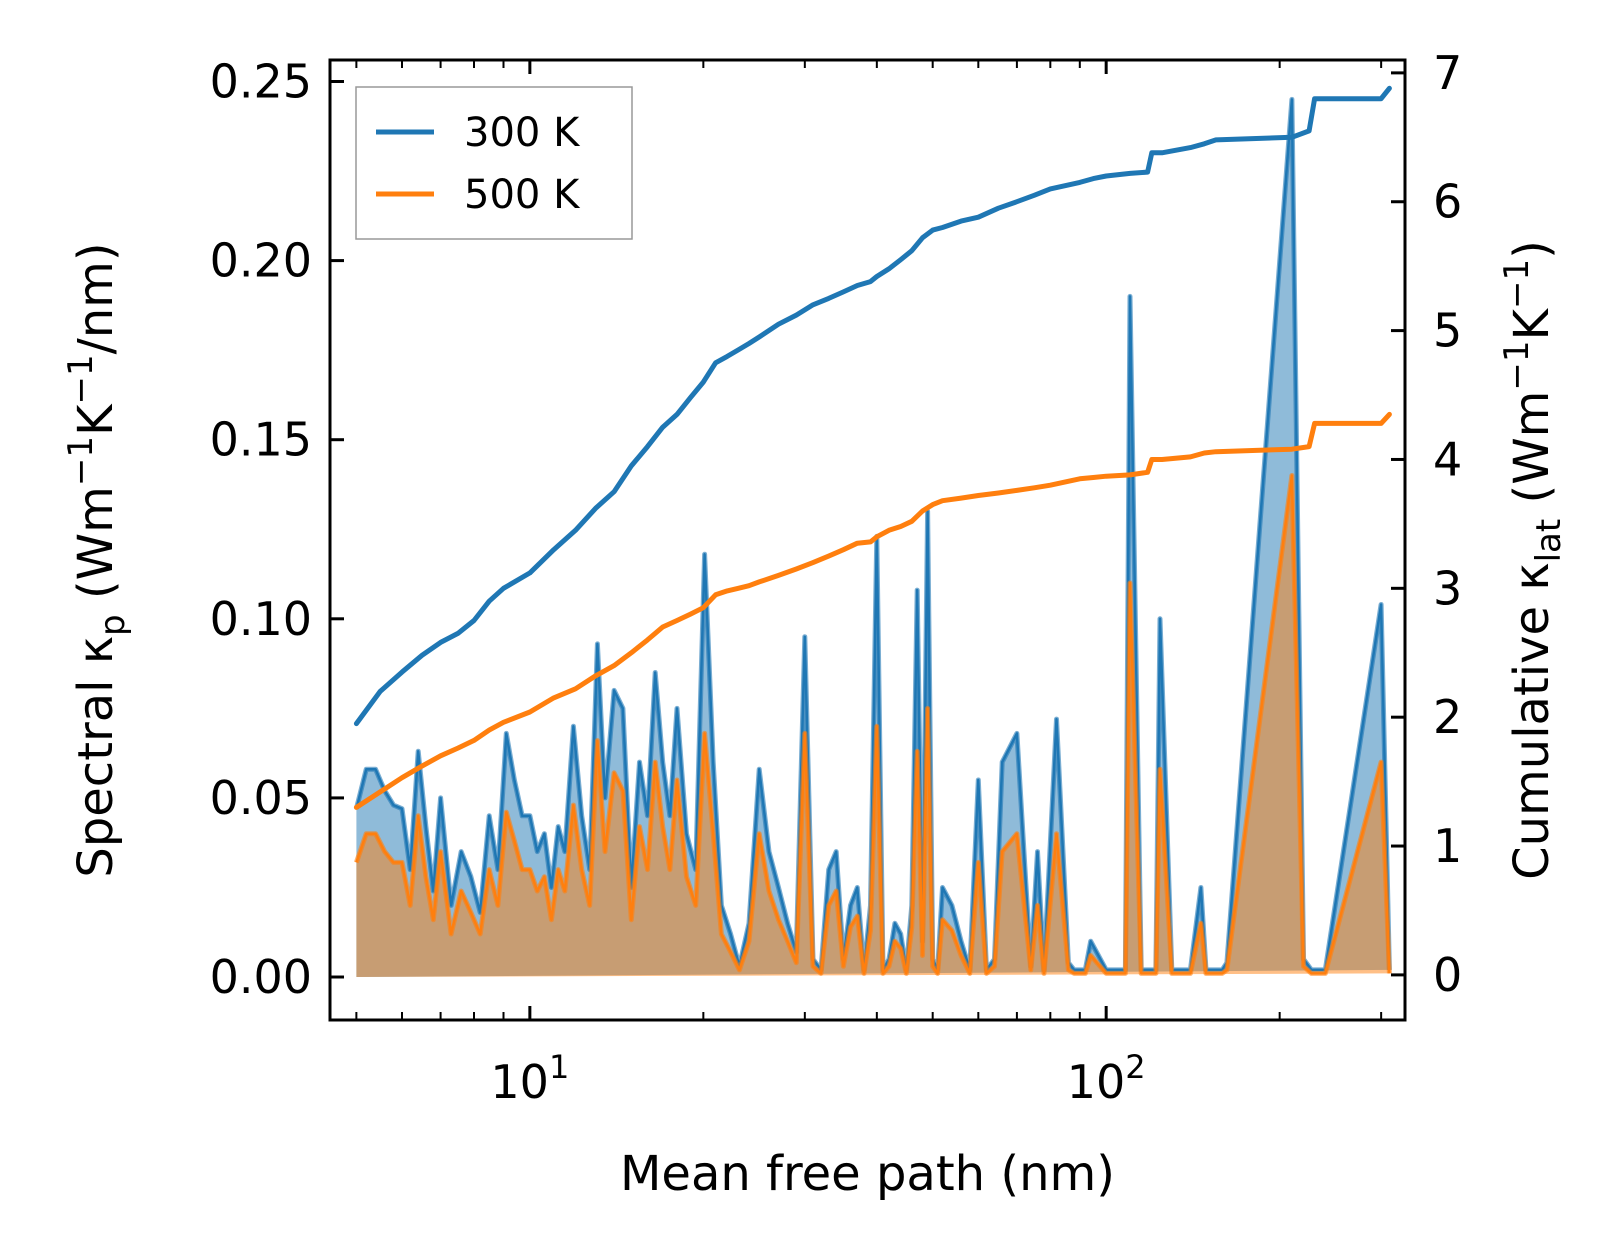 This screenshot has width=1623, height=1256. I want to click on legend-label: 500 K, so click(522, 195).